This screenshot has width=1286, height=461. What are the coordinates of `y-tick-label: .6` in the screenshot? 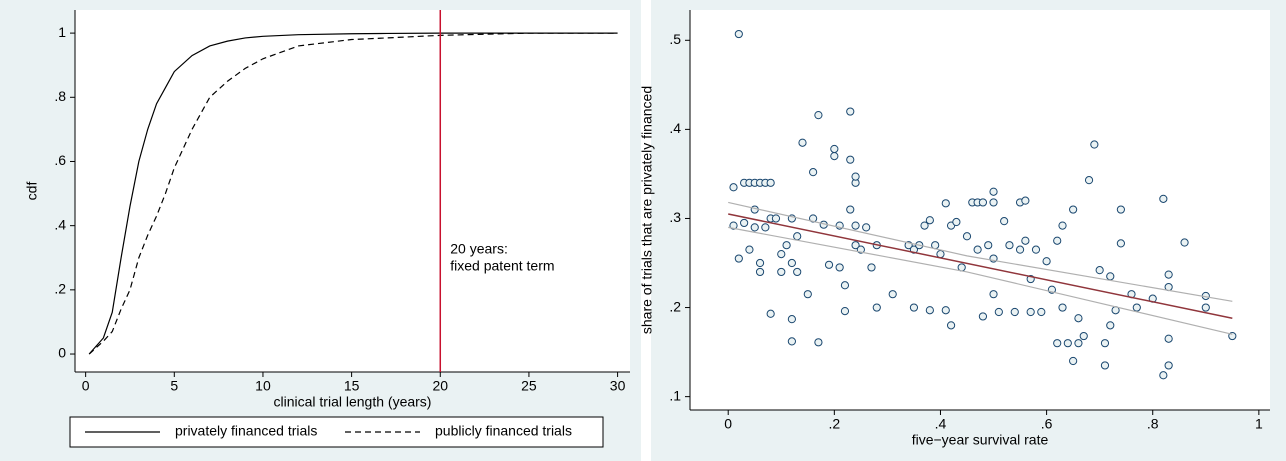 It's located at (60, 160).